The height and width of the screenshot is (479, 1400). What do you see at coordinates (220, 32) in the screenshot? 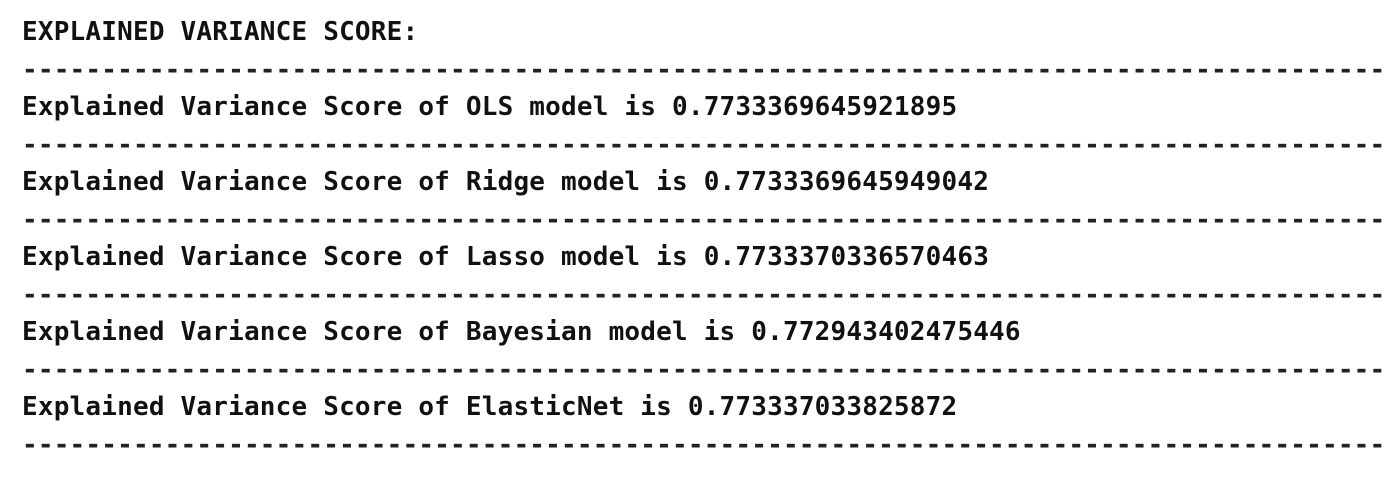
I see `console-header: EXPLAINED VARIANCE SCORE:` at bounding box center [220, 32].